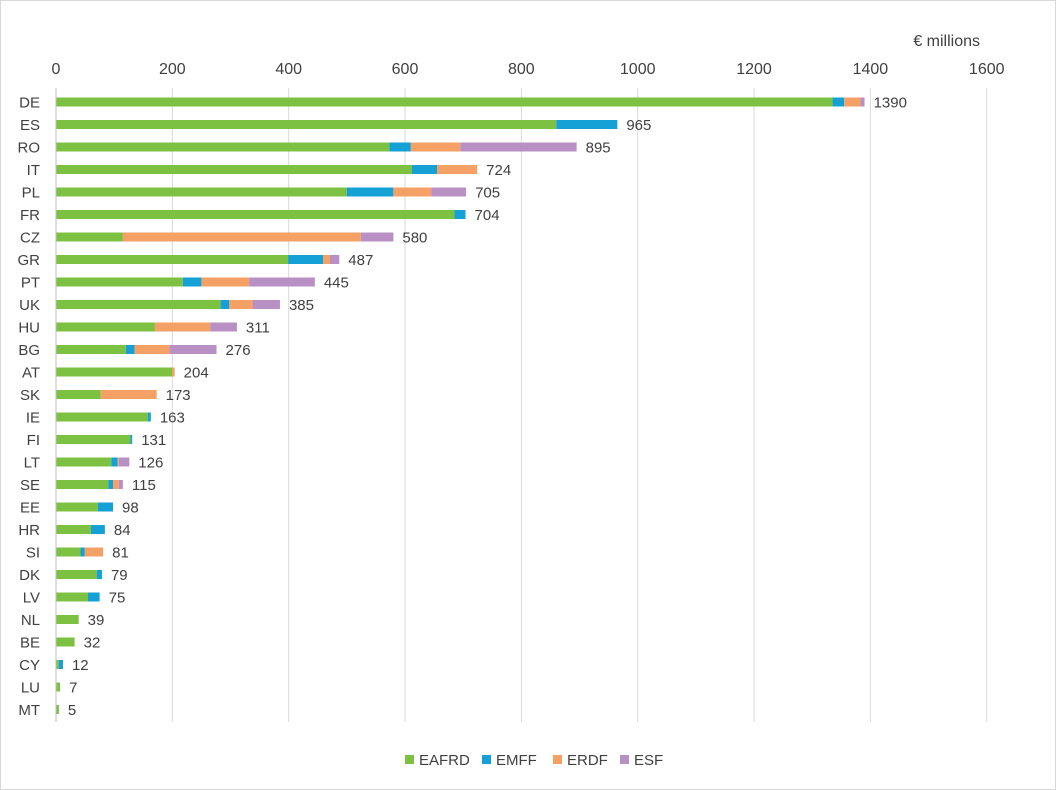 Image resolution: width=1056 pixels, height=790 pixels. Describe the element at coordinates (92, 643) in the screenshot. I see `total-label: 32` at that location.